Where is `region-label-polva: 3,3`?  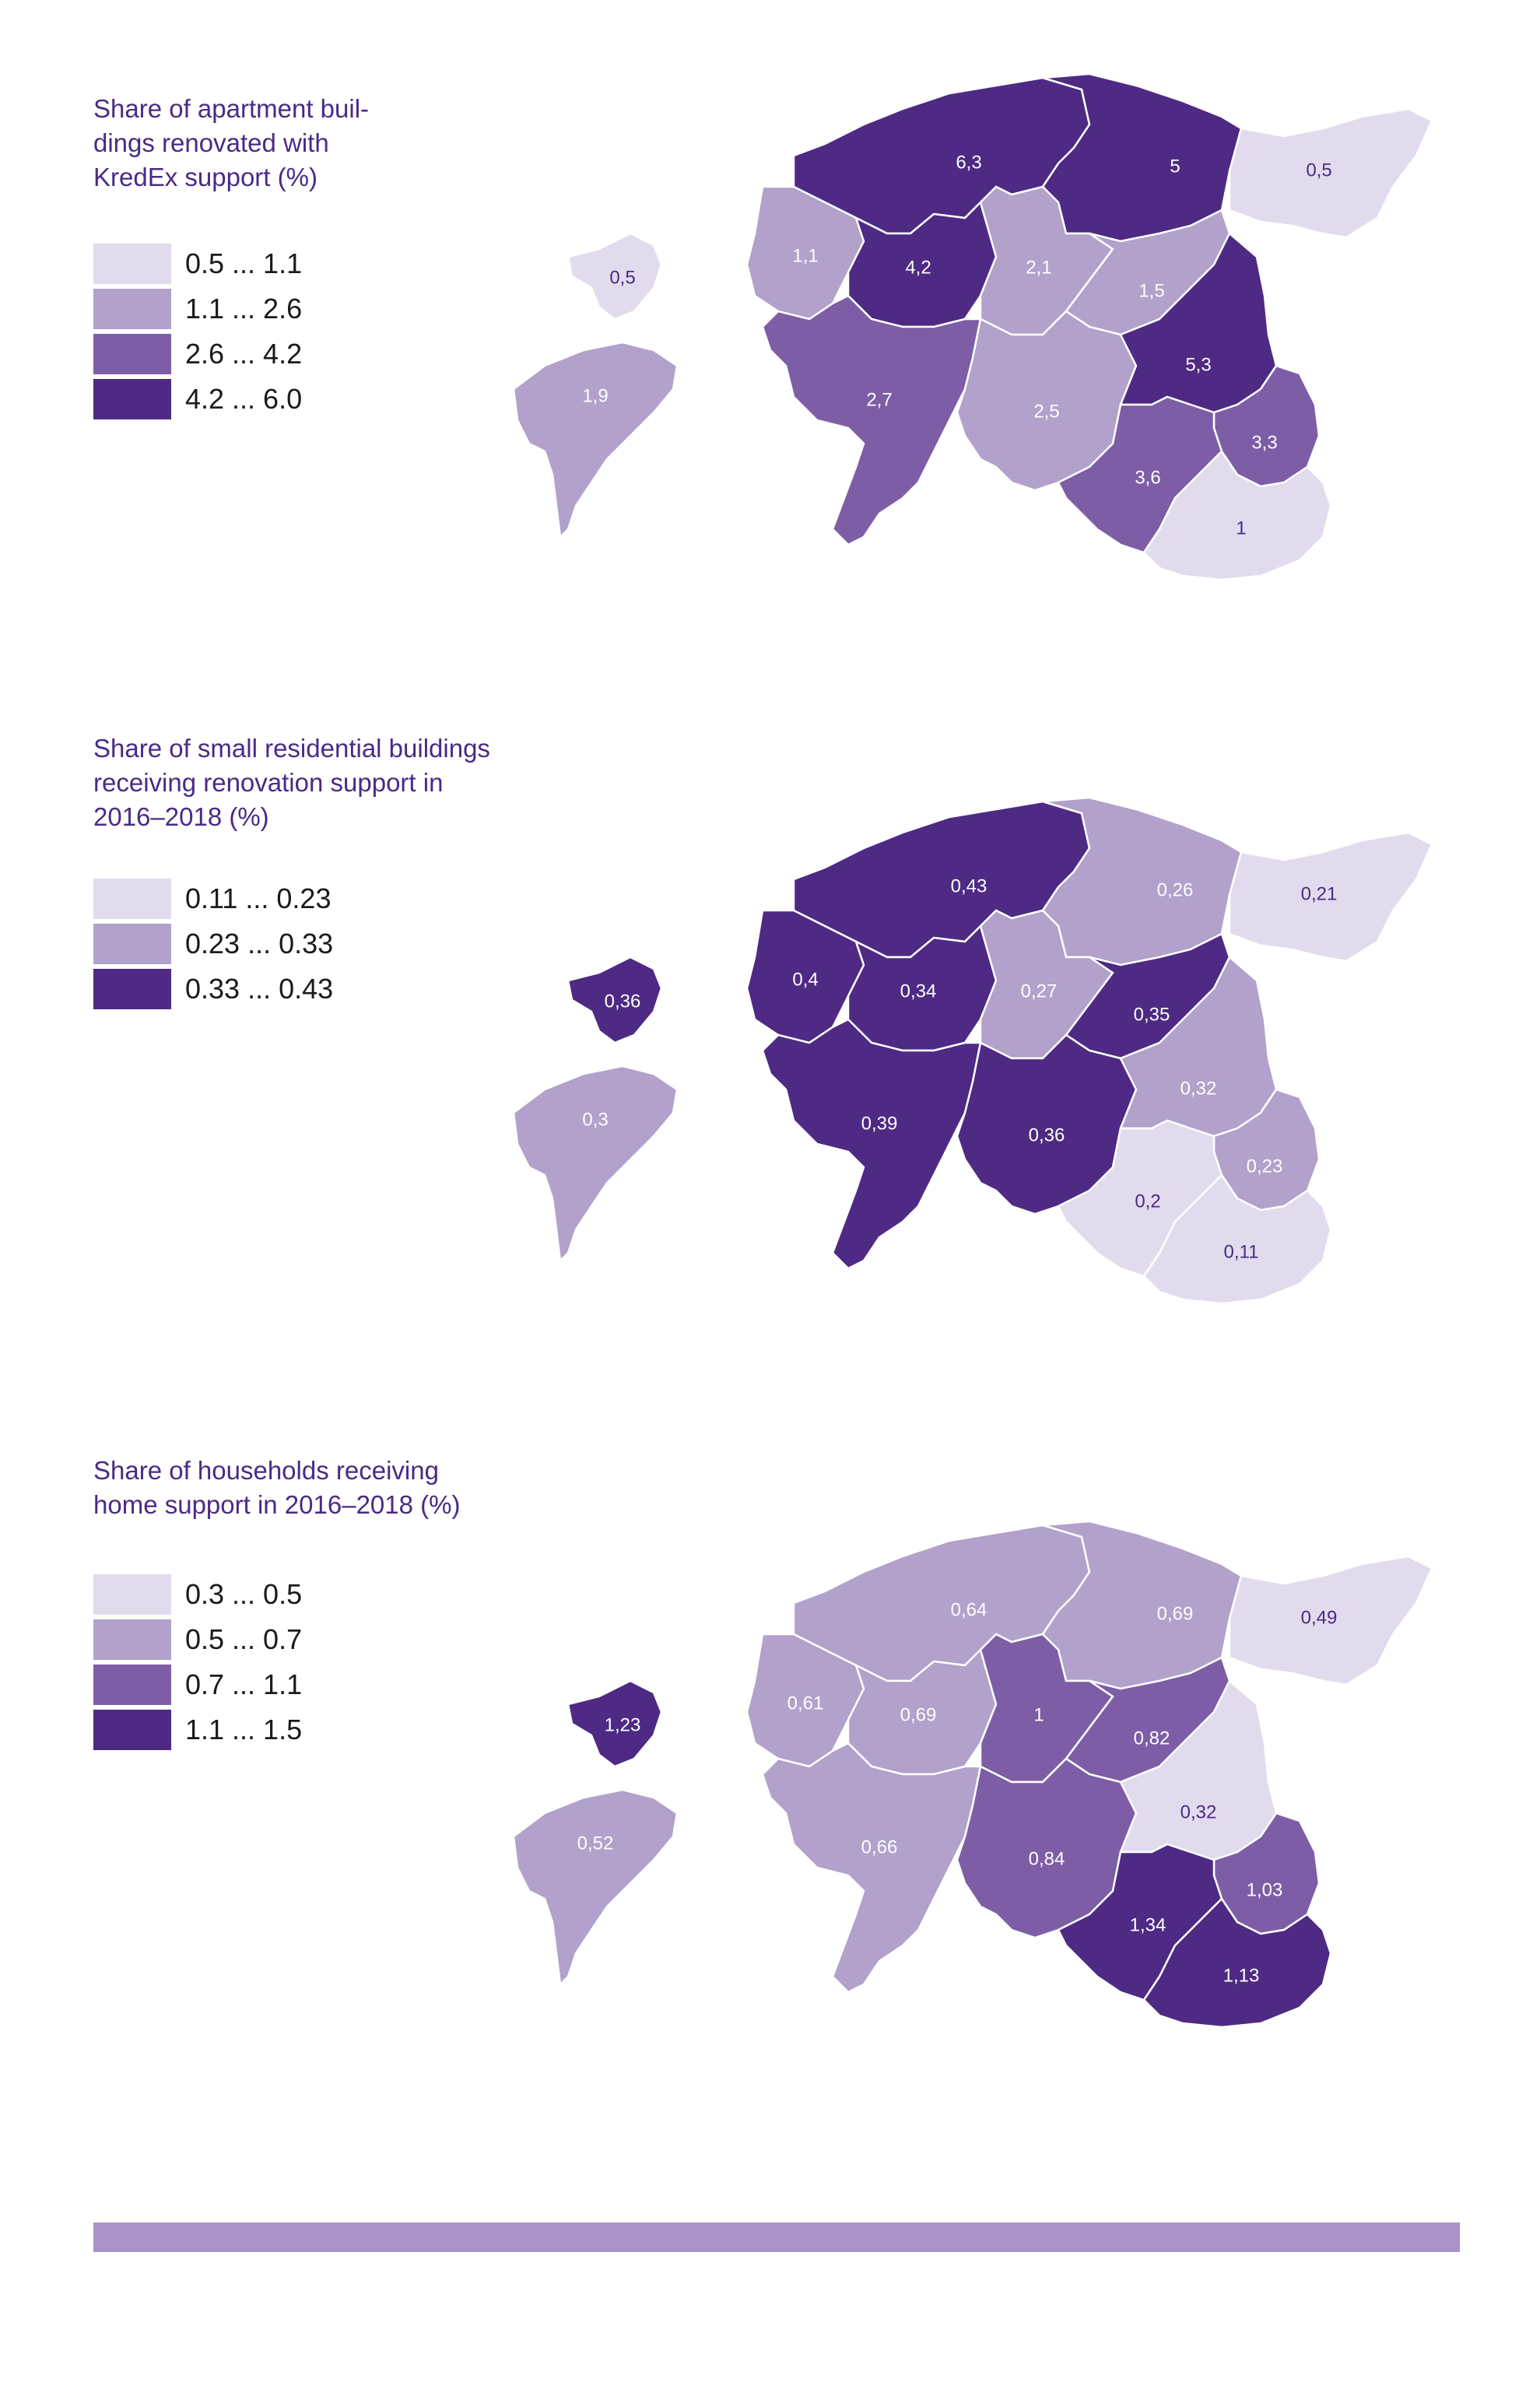
region-label-polva: 3,3 is located at coordinates (1264, 442).